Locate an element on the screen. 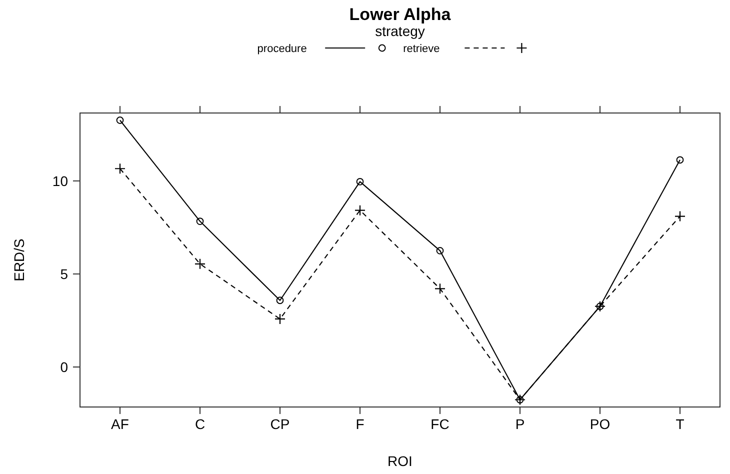  x-tick-label: P is located at coordinates (520, 424).